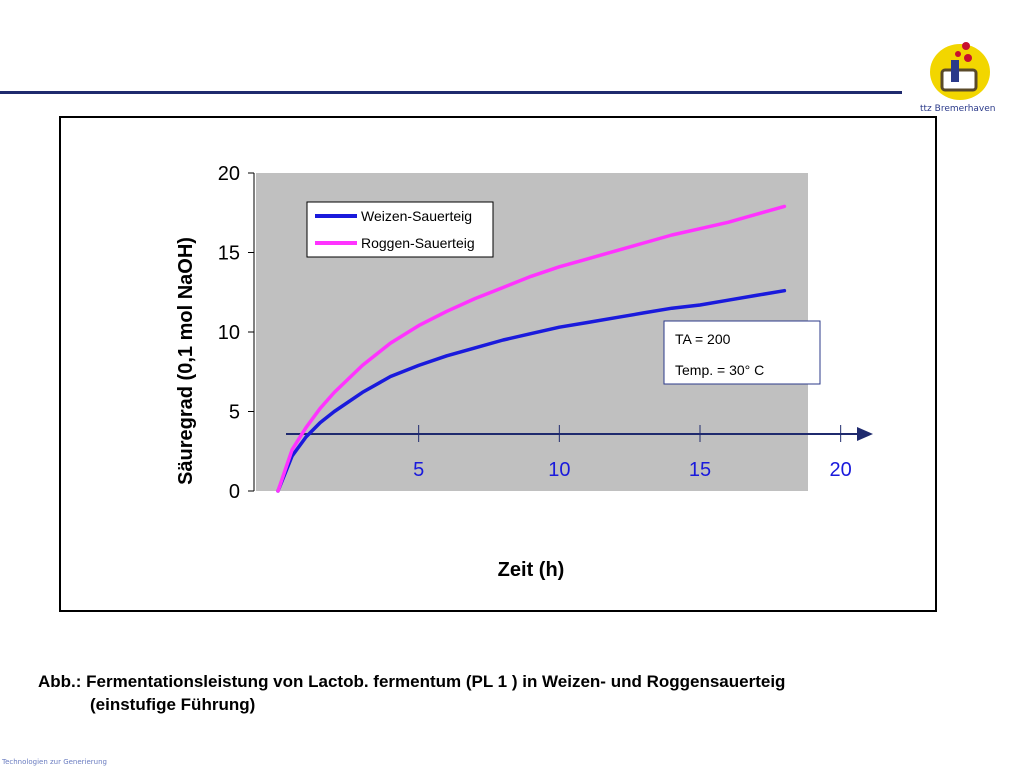 Image resolution: width=1024 pixels, height=768 pixels. Describe the element at coordinates (234, 413) in the screenshot. I see `y-tick-label: 5` at that location.